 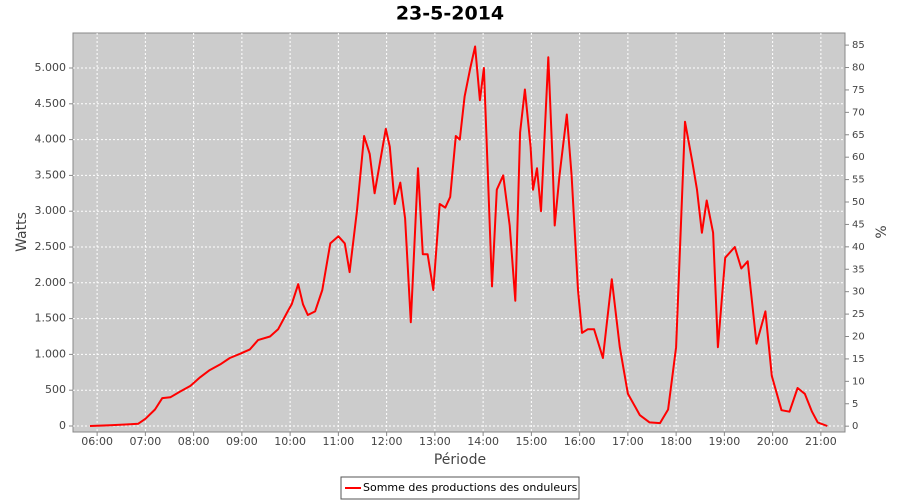 I want to click on y-tick-label: 2.000, so click(x=51, y=282).